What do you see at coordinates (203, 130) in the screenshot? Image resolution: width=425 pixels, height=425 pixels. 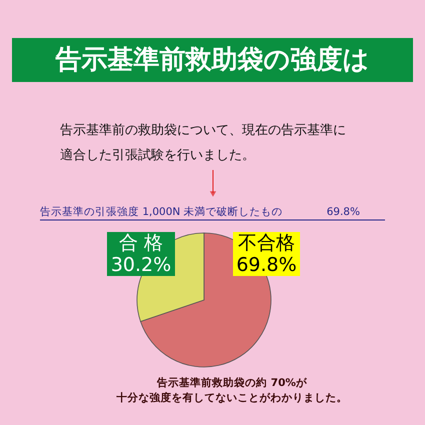 I see `text: 告示基準前の救助袋について、現在の告示基準に` at bounding box center [203, 130].